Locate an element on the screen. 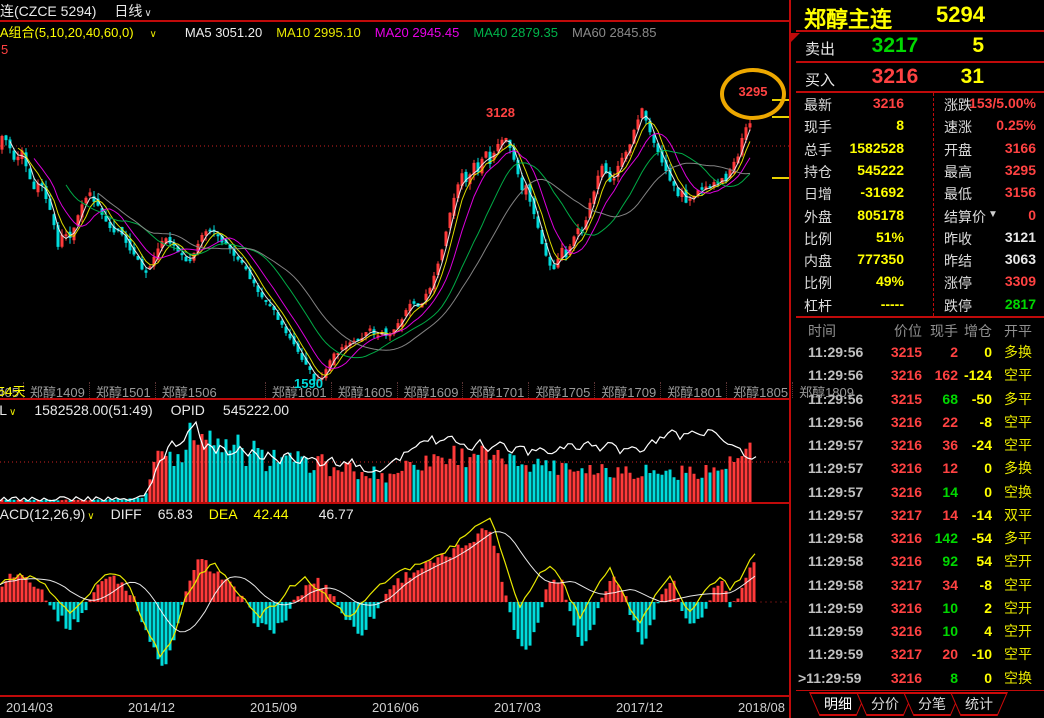 This screenshot has width=1044, height=718. stat-label: 比例 is located at coordinates (818, 238).